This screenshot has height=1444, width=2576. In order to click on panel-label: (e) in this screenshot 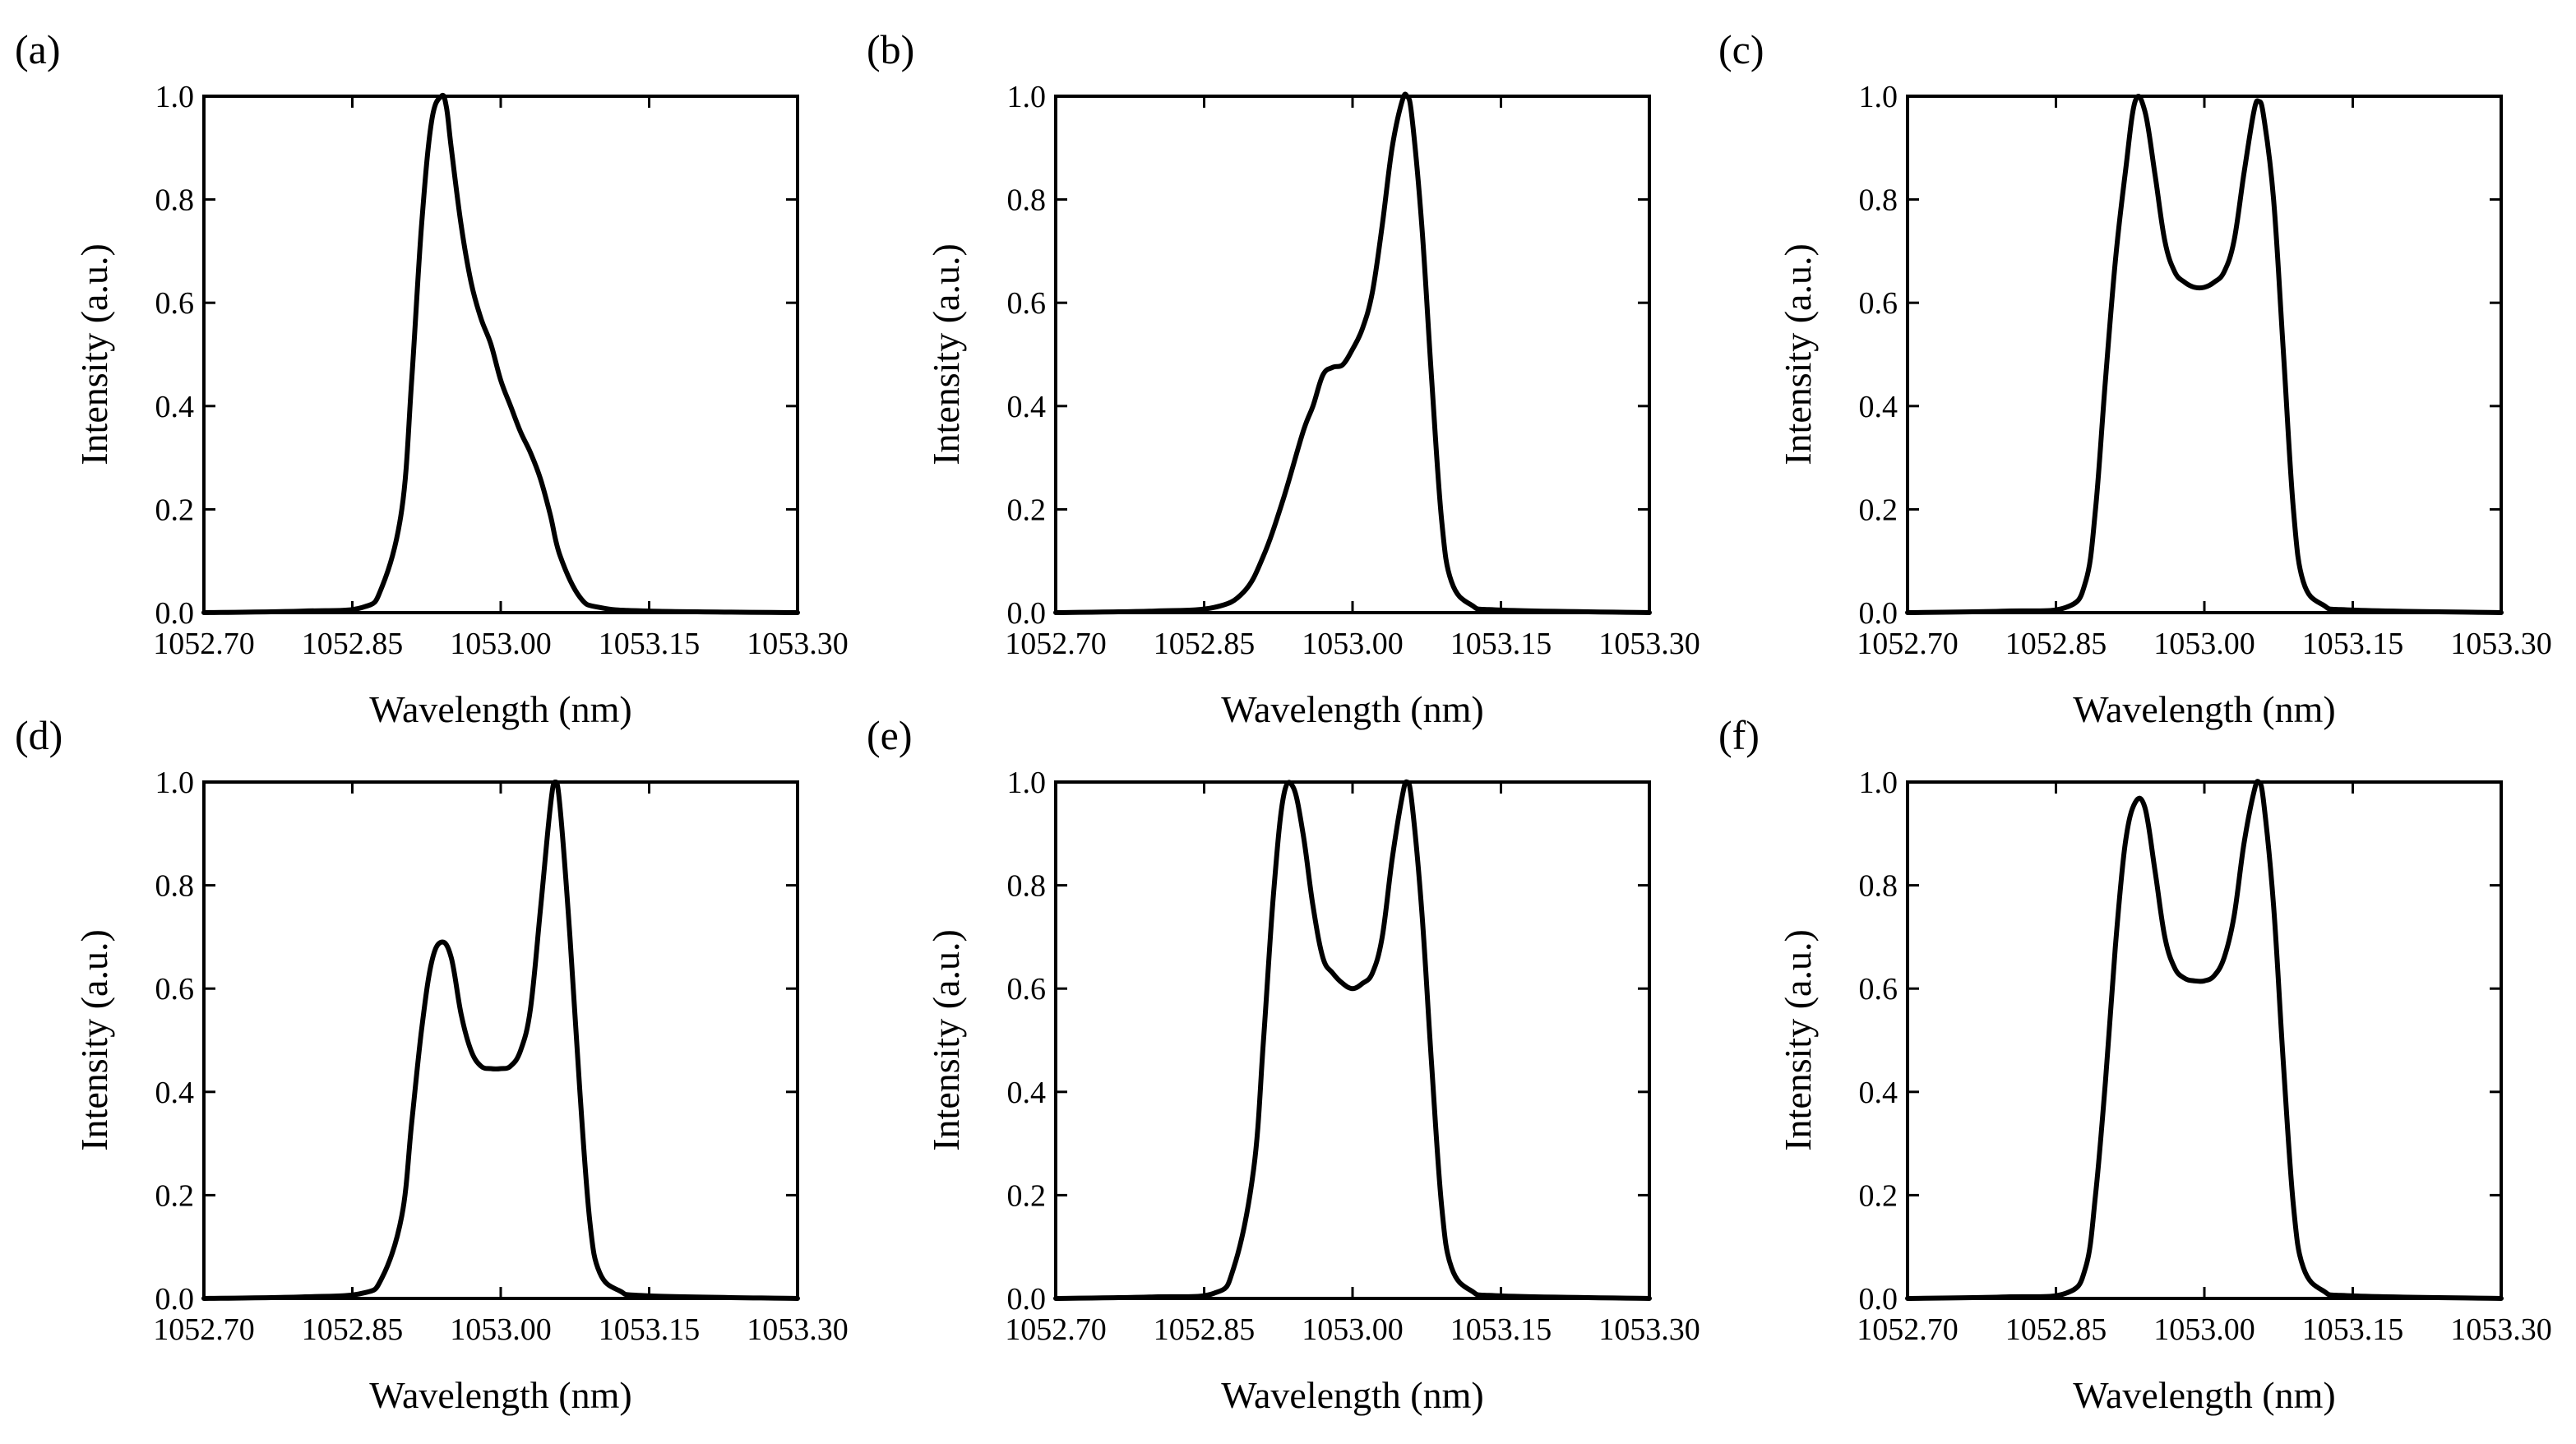, I will do `click(890, 735)`.